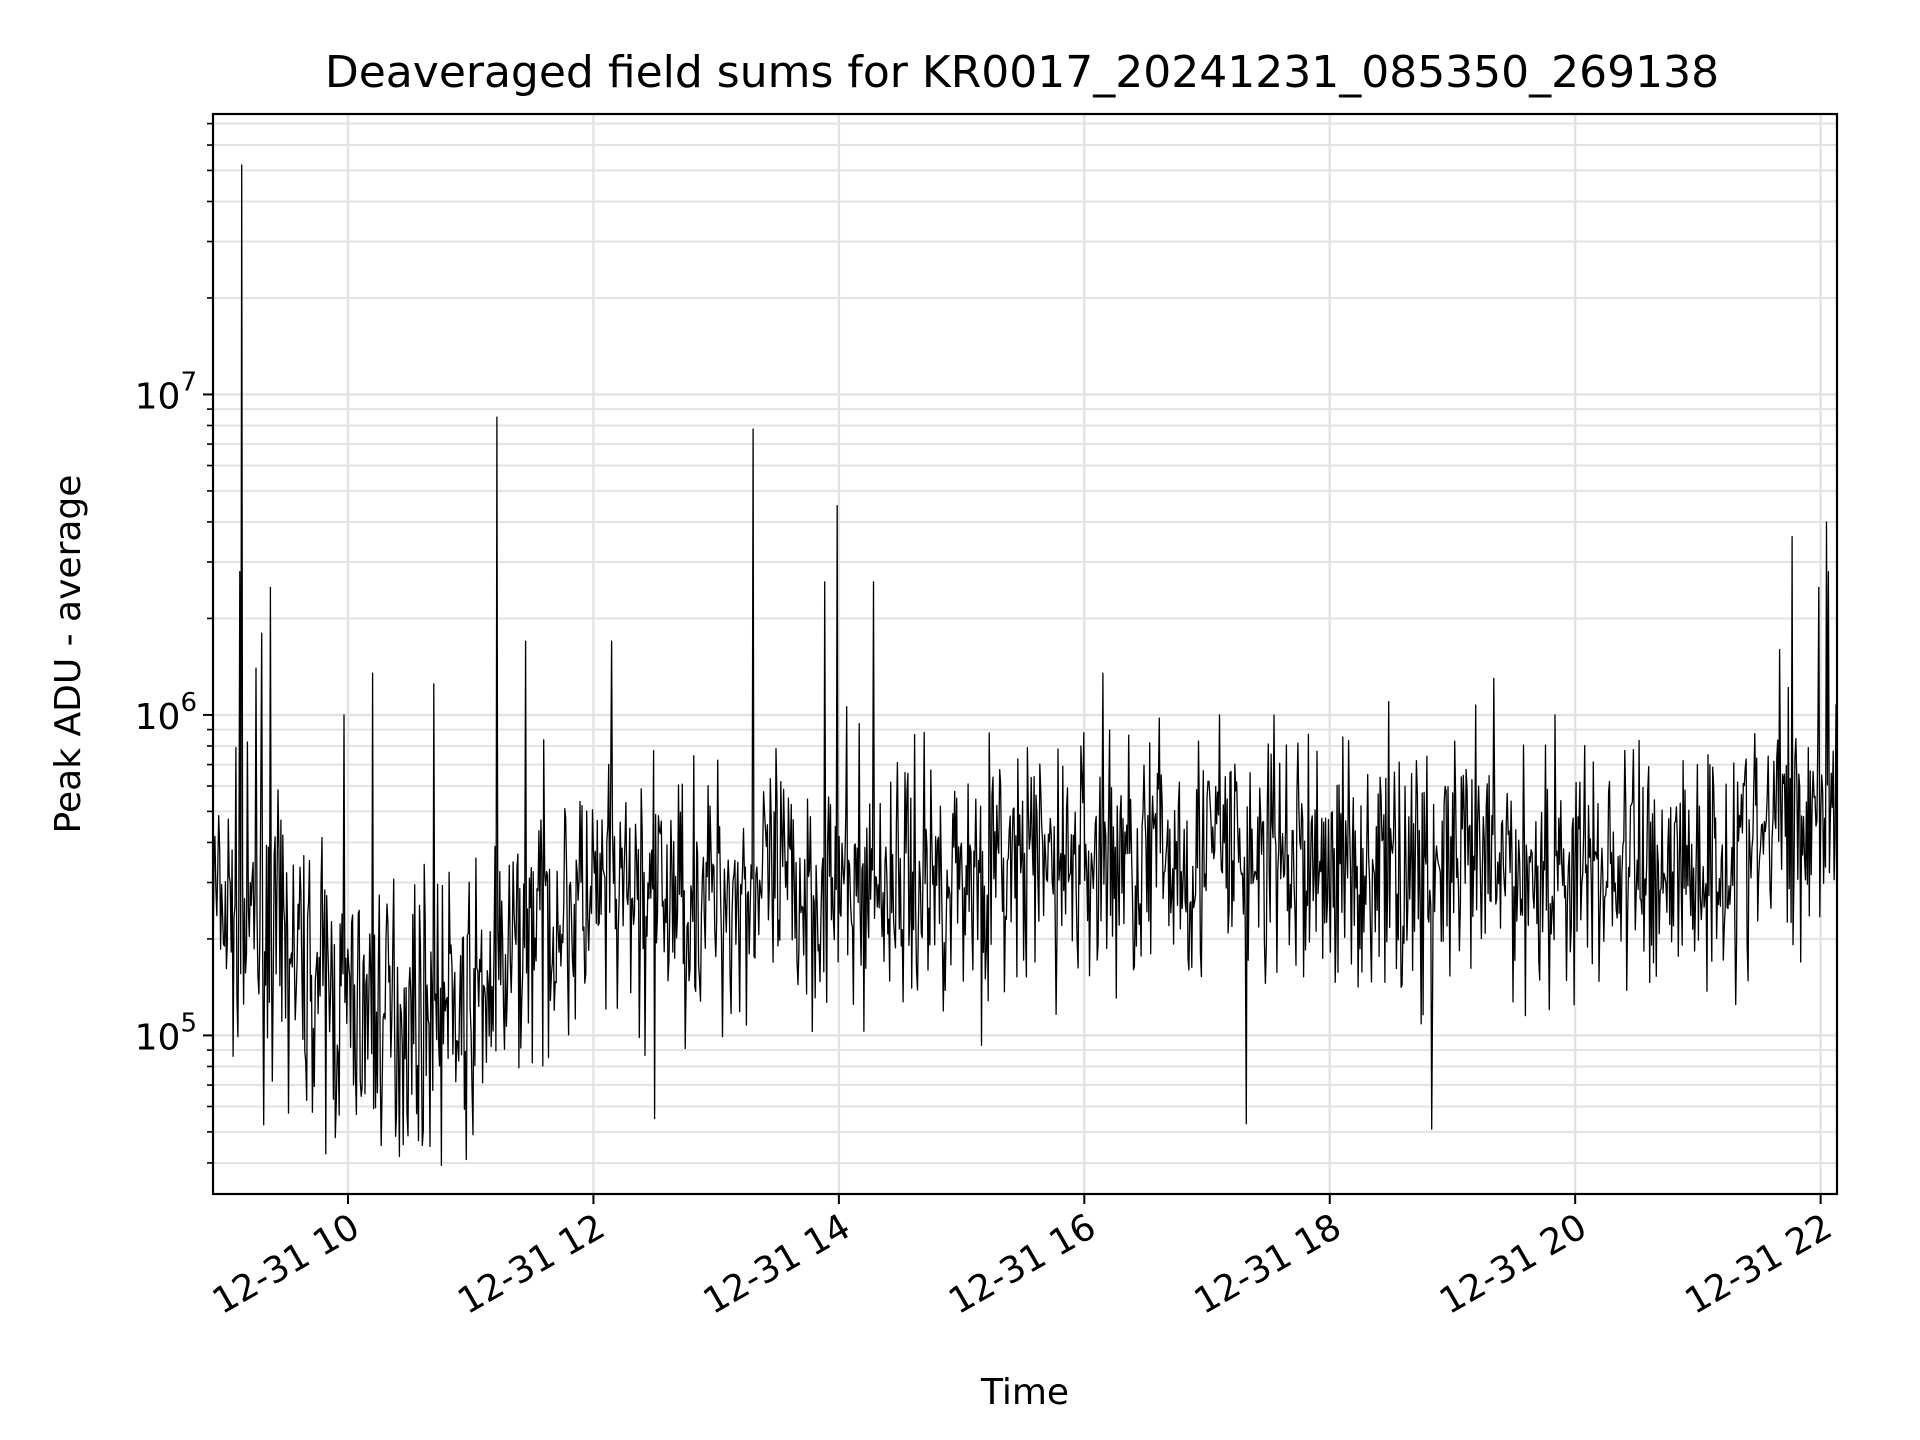 The height and width of the screenshot is (1440, 1920). Describe the element at coordinates (1758, 1264) in the screenshot. I see `x-tick-label: 12-31 22` at that location.